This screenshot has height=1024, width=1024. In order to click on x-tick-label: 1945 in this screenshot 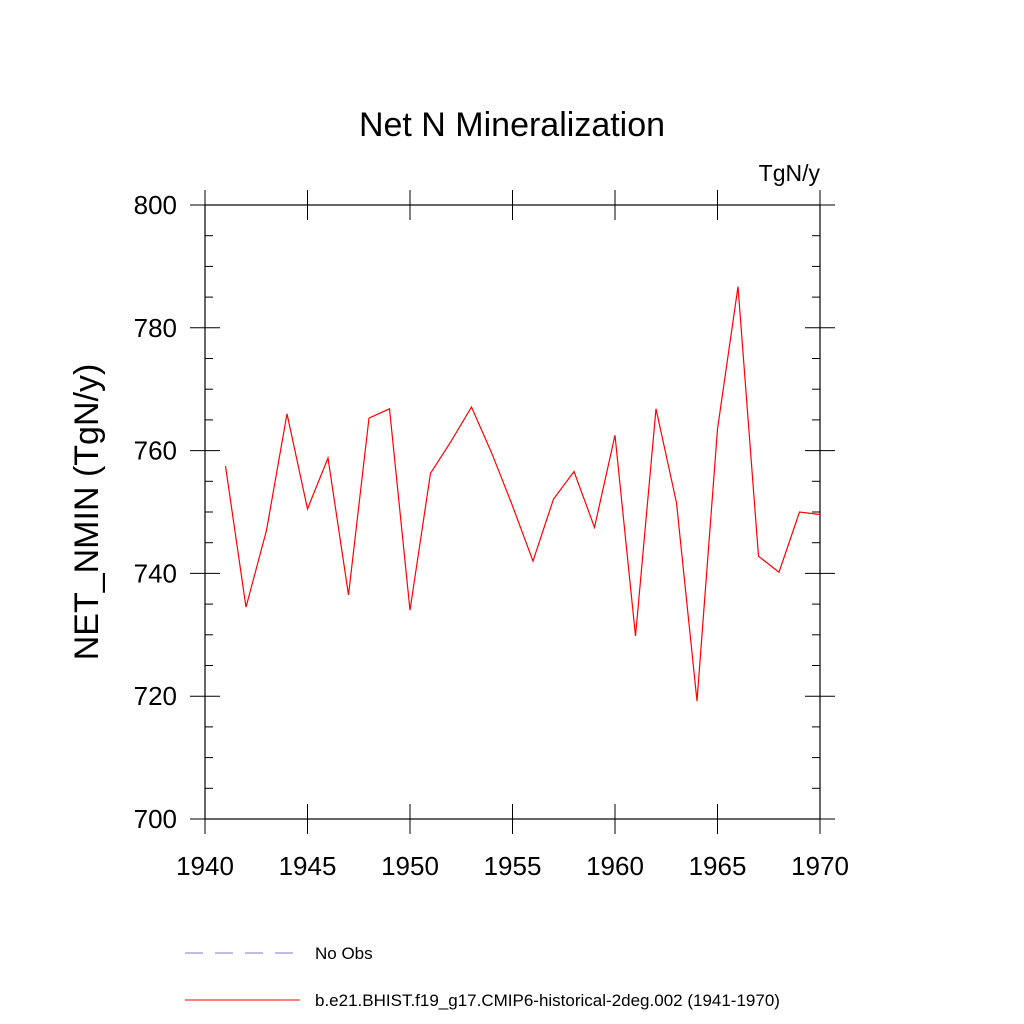, I will do `click(308, 866)`.